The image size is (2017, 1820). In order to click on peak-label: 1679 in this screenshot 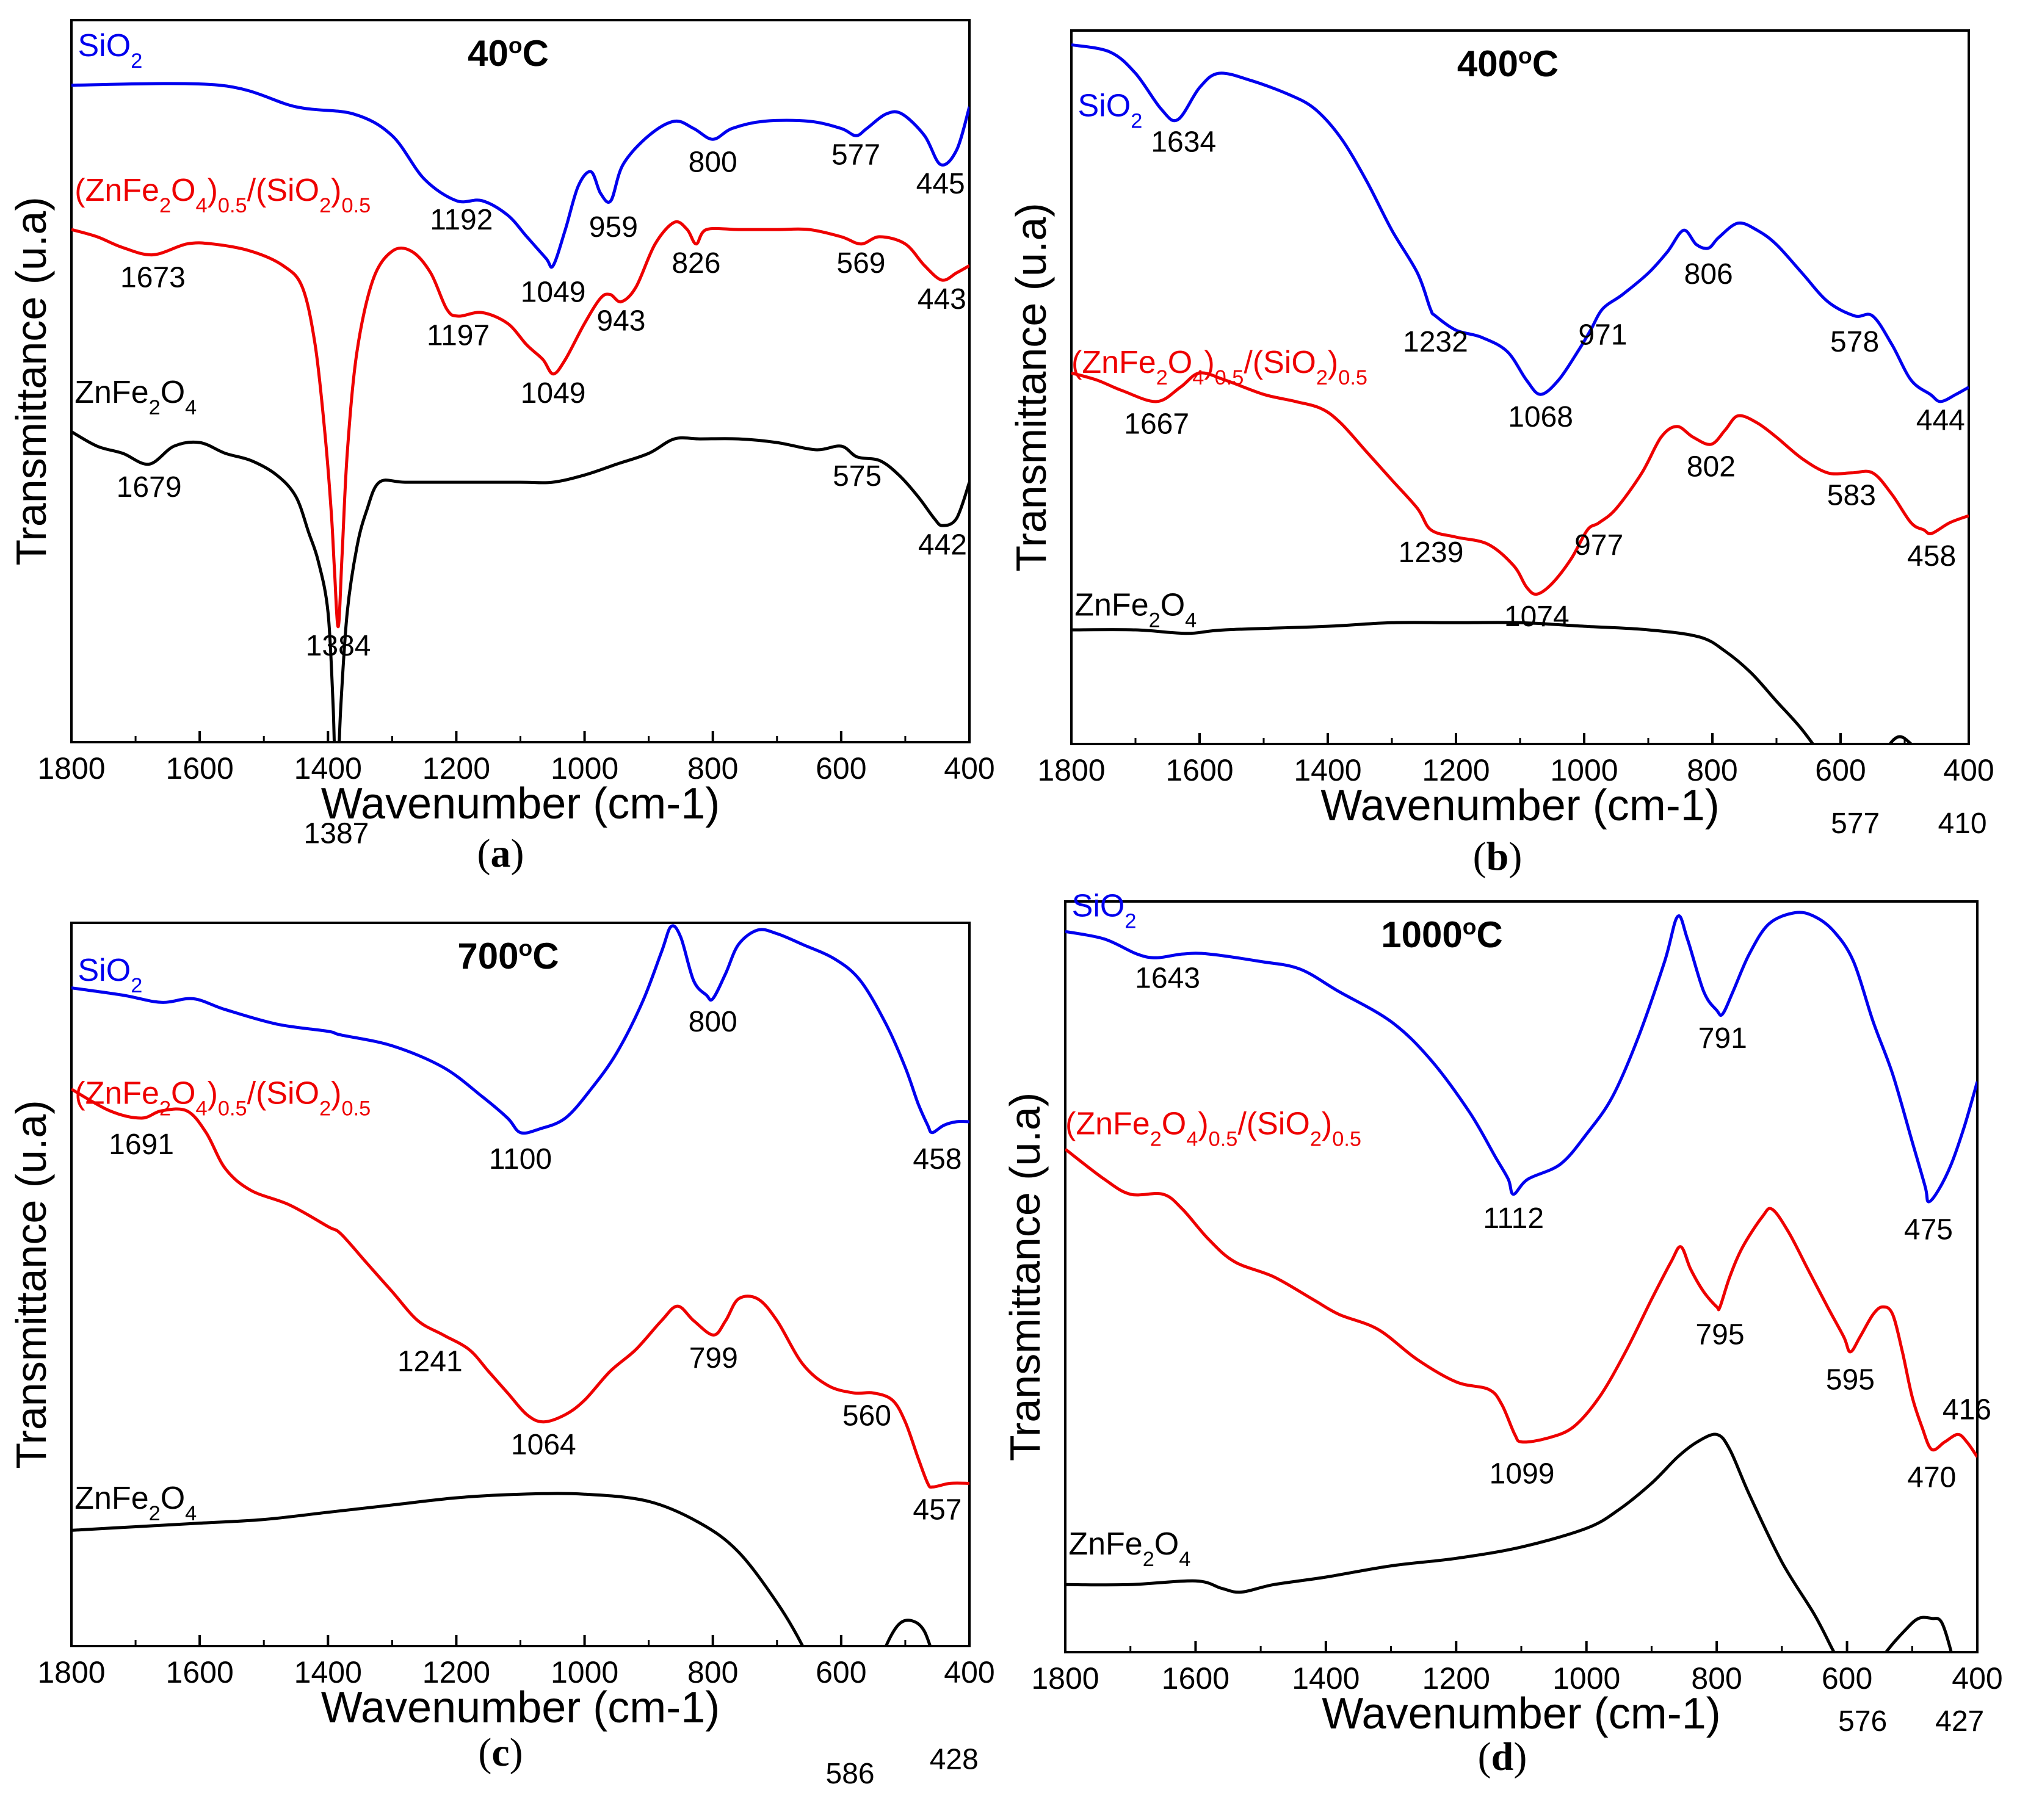, I will do `click(149, 488)`.